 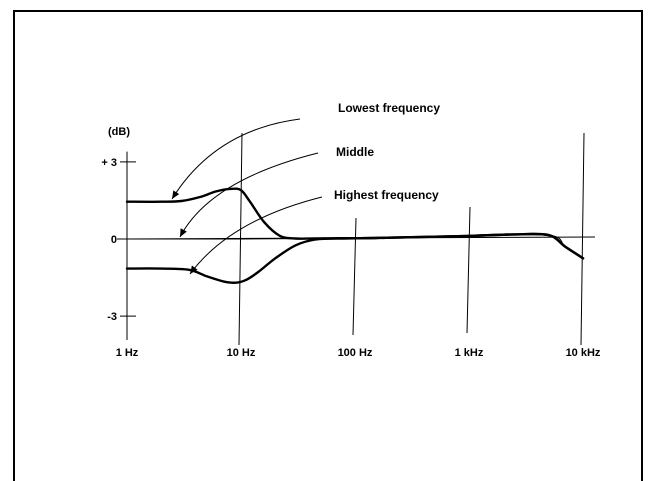 What do you see at coordinates (114, 240) in the screenshot?
I see `y-tick-label: 0` at bounding box center [114, 240].